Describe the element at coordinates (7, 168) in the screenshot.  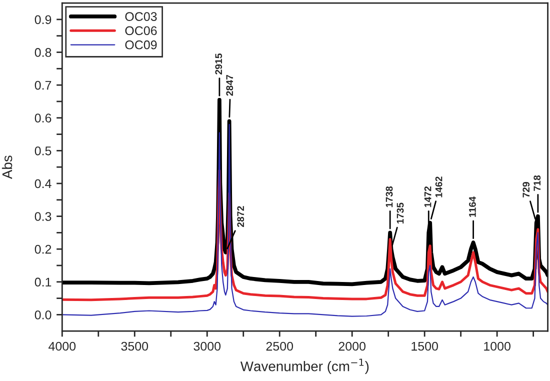
I see `y-axis-title: Abs` at that location.